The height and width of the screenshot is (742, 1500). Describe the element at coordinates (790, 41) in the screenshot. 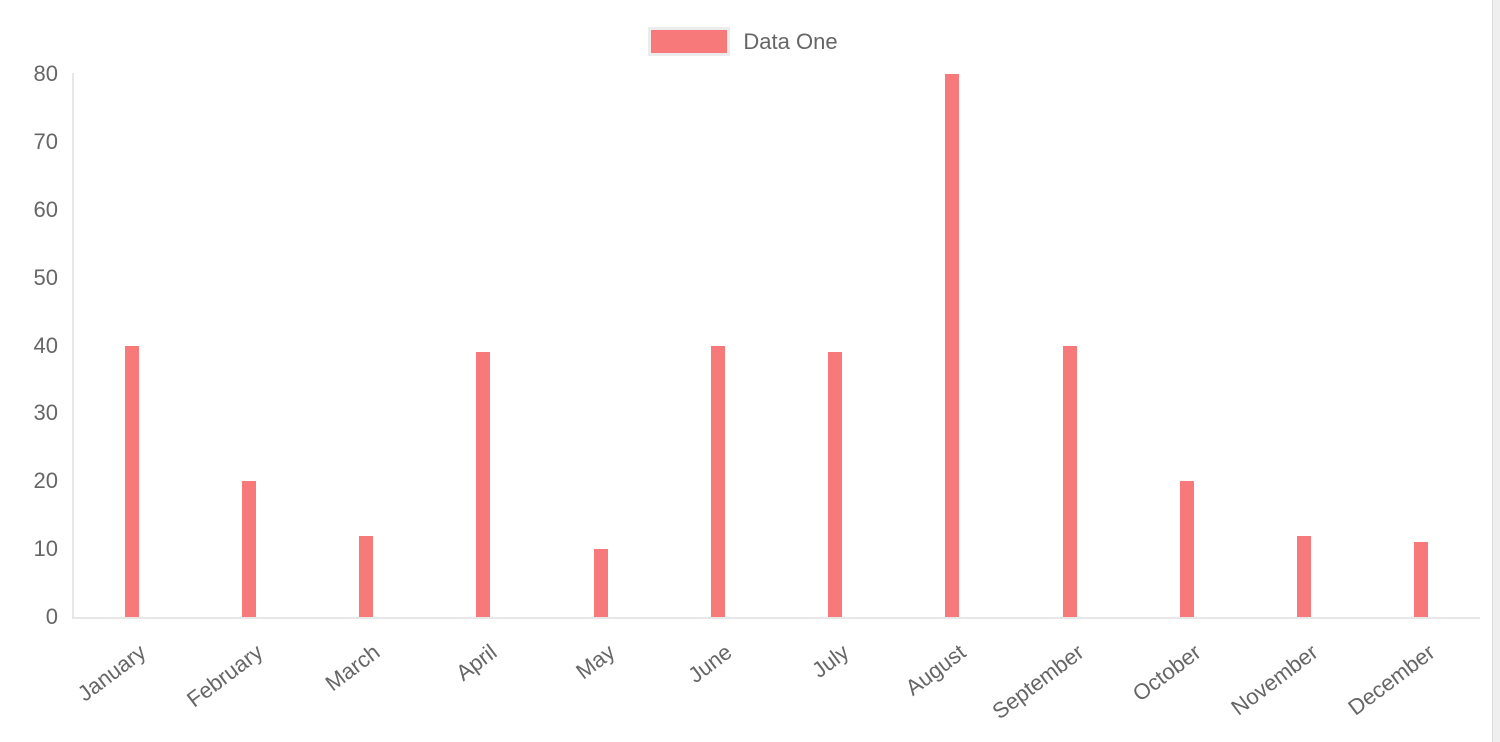

I see `legend-label: Data One` at that location.